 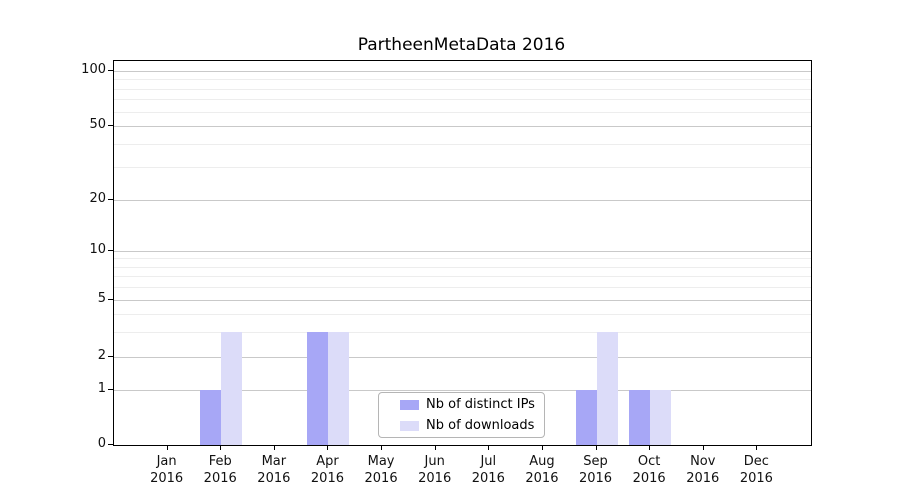 What do you see at coordinates (703, 470) in the screenshot?
I see `x-tick-label-nov: Nov 2016` at bounding box center [703, 470].